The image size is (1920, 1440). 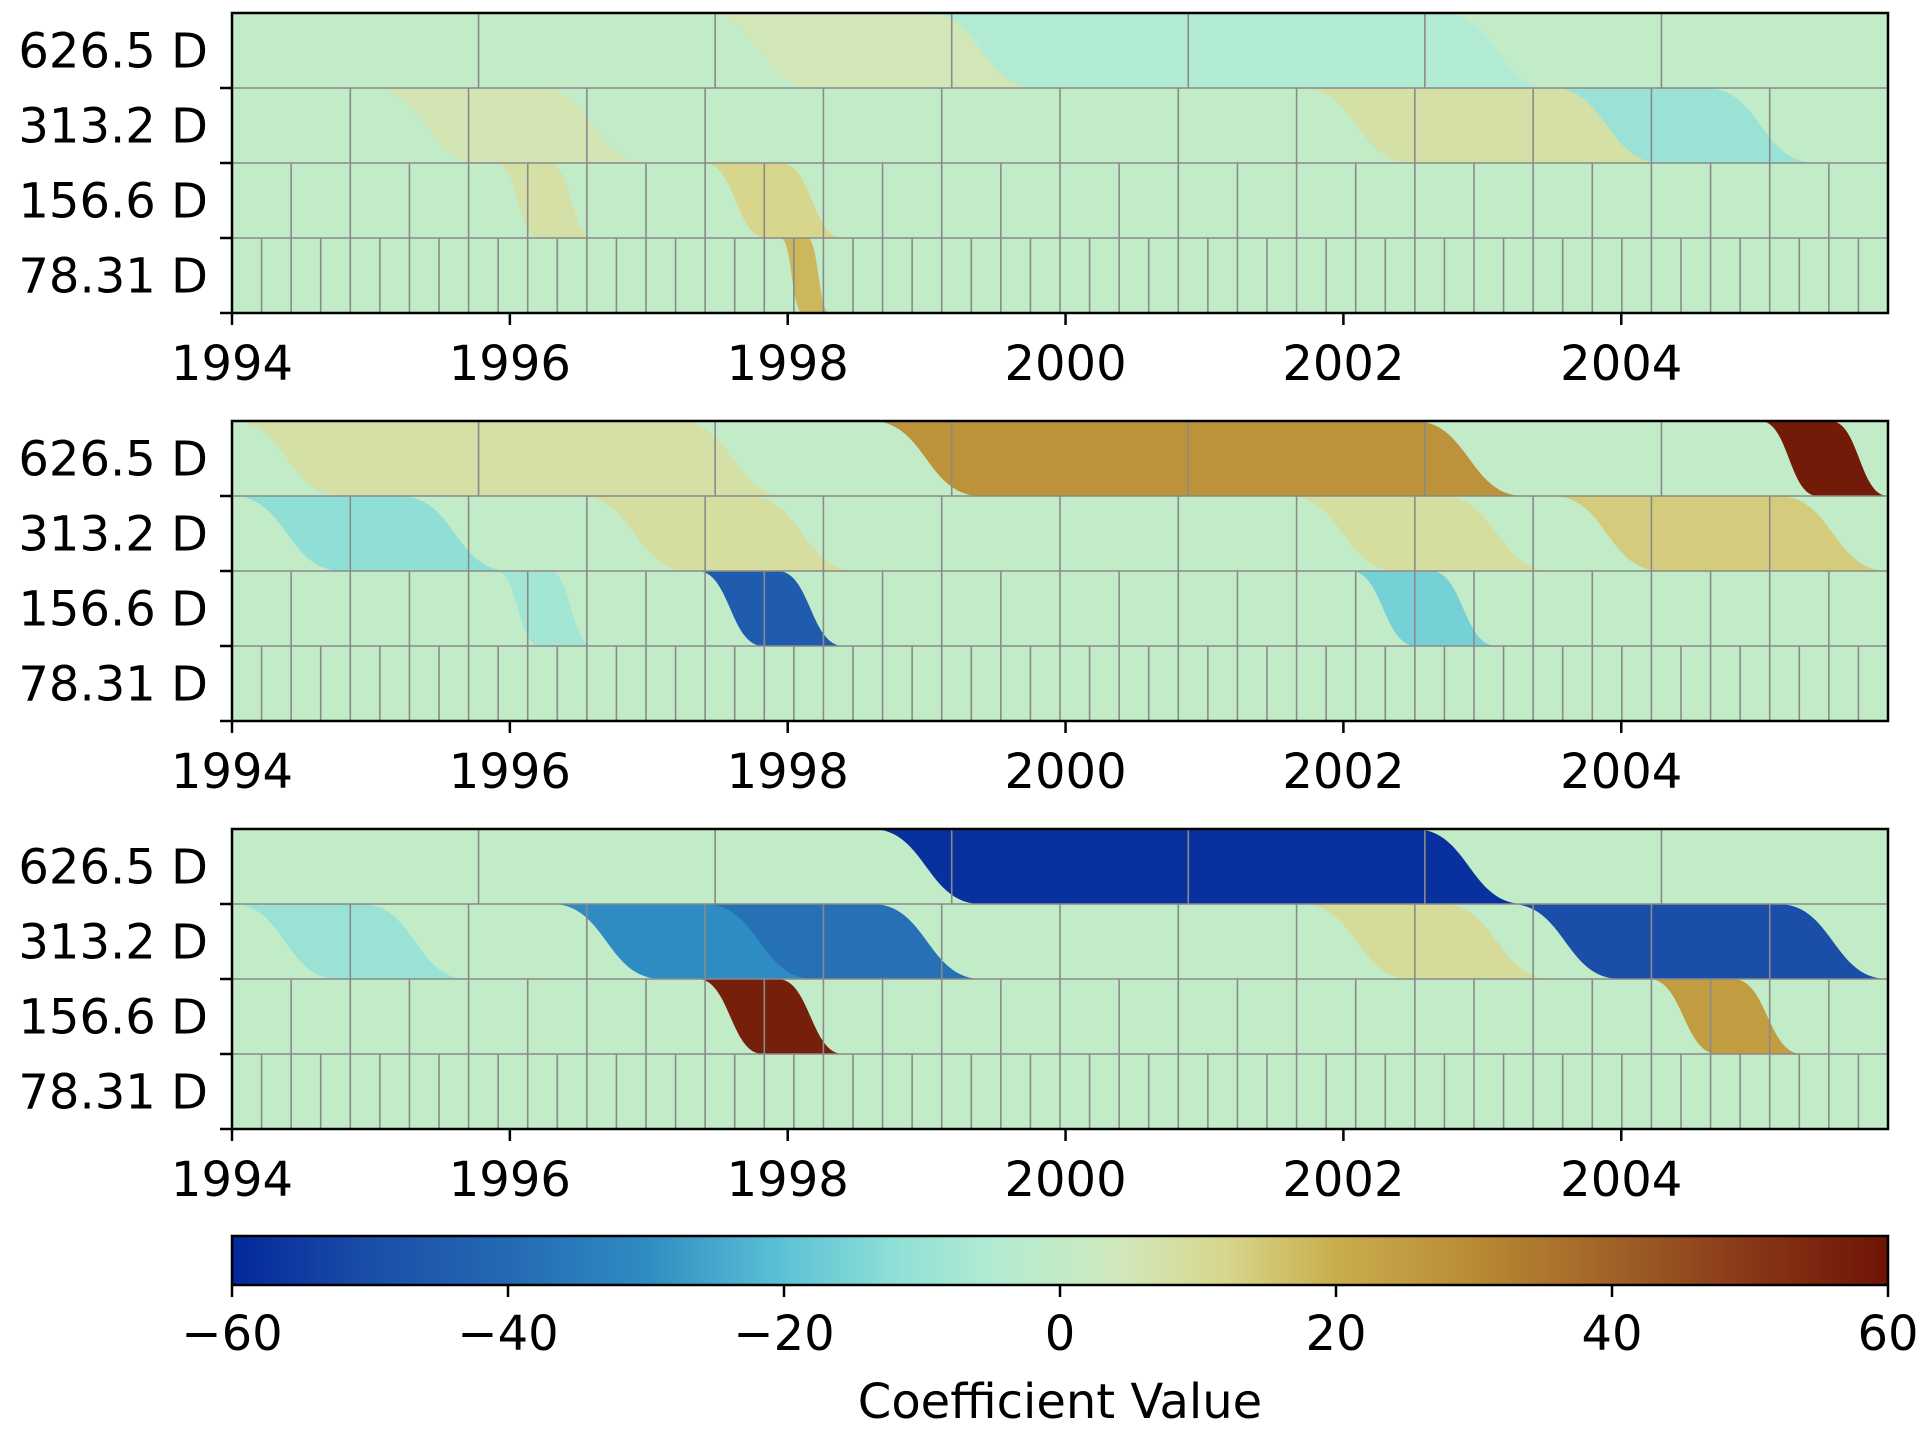 I want to click on colorbar: −60 −40 −20 0 20 40 60 Coefficient Value, so click(x=1050, y=1332).